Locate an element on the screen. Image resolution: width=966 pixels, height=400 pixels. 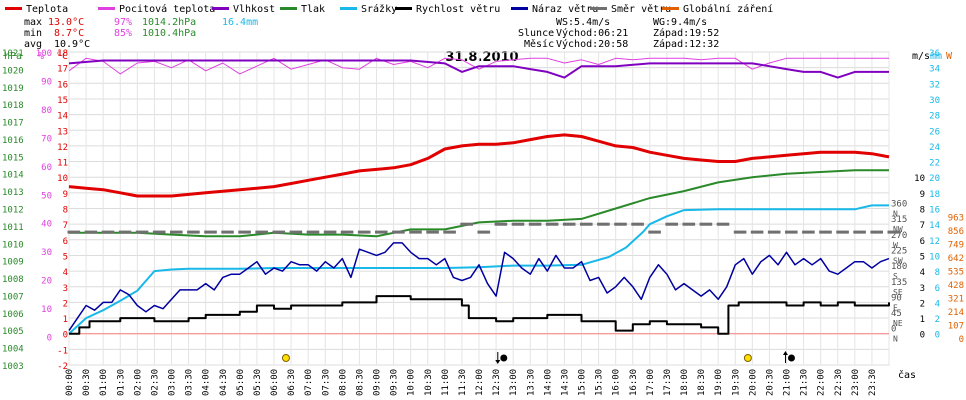
time-tick-13: 06:30 is located at coordinates (292, 382).